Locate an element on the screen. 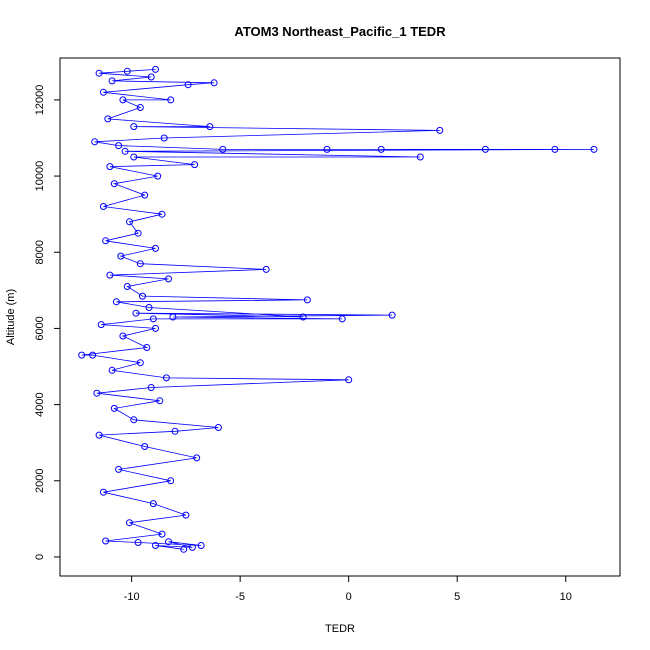 The width and height of the screenshot is (650, 650). y-tick-label: 6000 is located at coordinates (40, 328).